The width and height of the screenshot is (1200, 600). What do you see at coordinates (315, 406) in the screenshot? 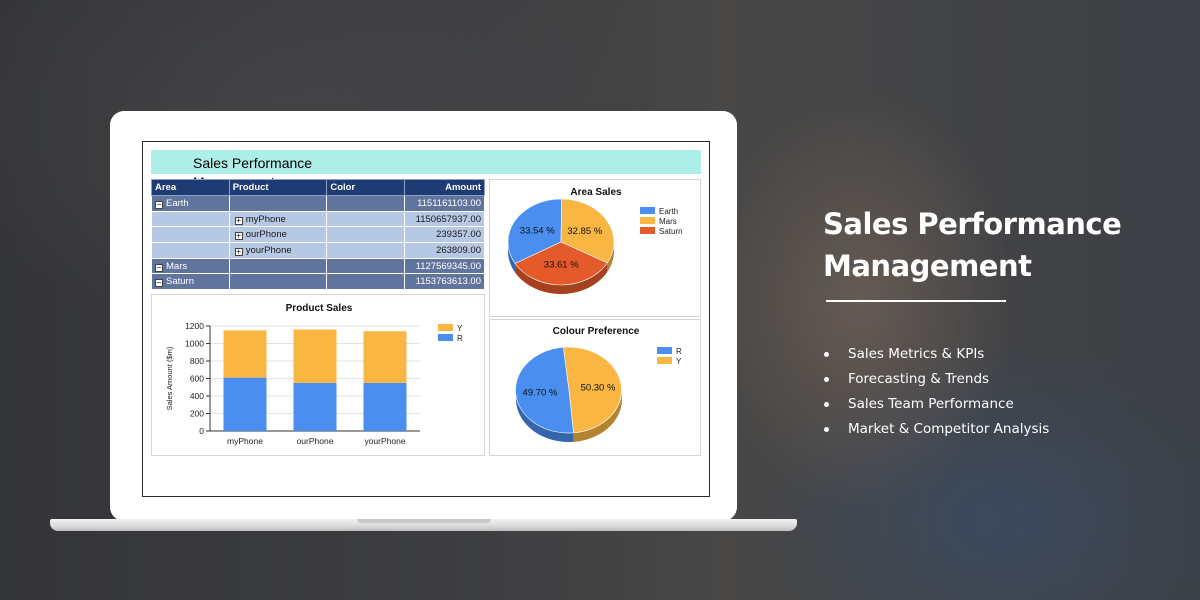
I see `bar-ourPhone-R` at bounding box center [315, 406].